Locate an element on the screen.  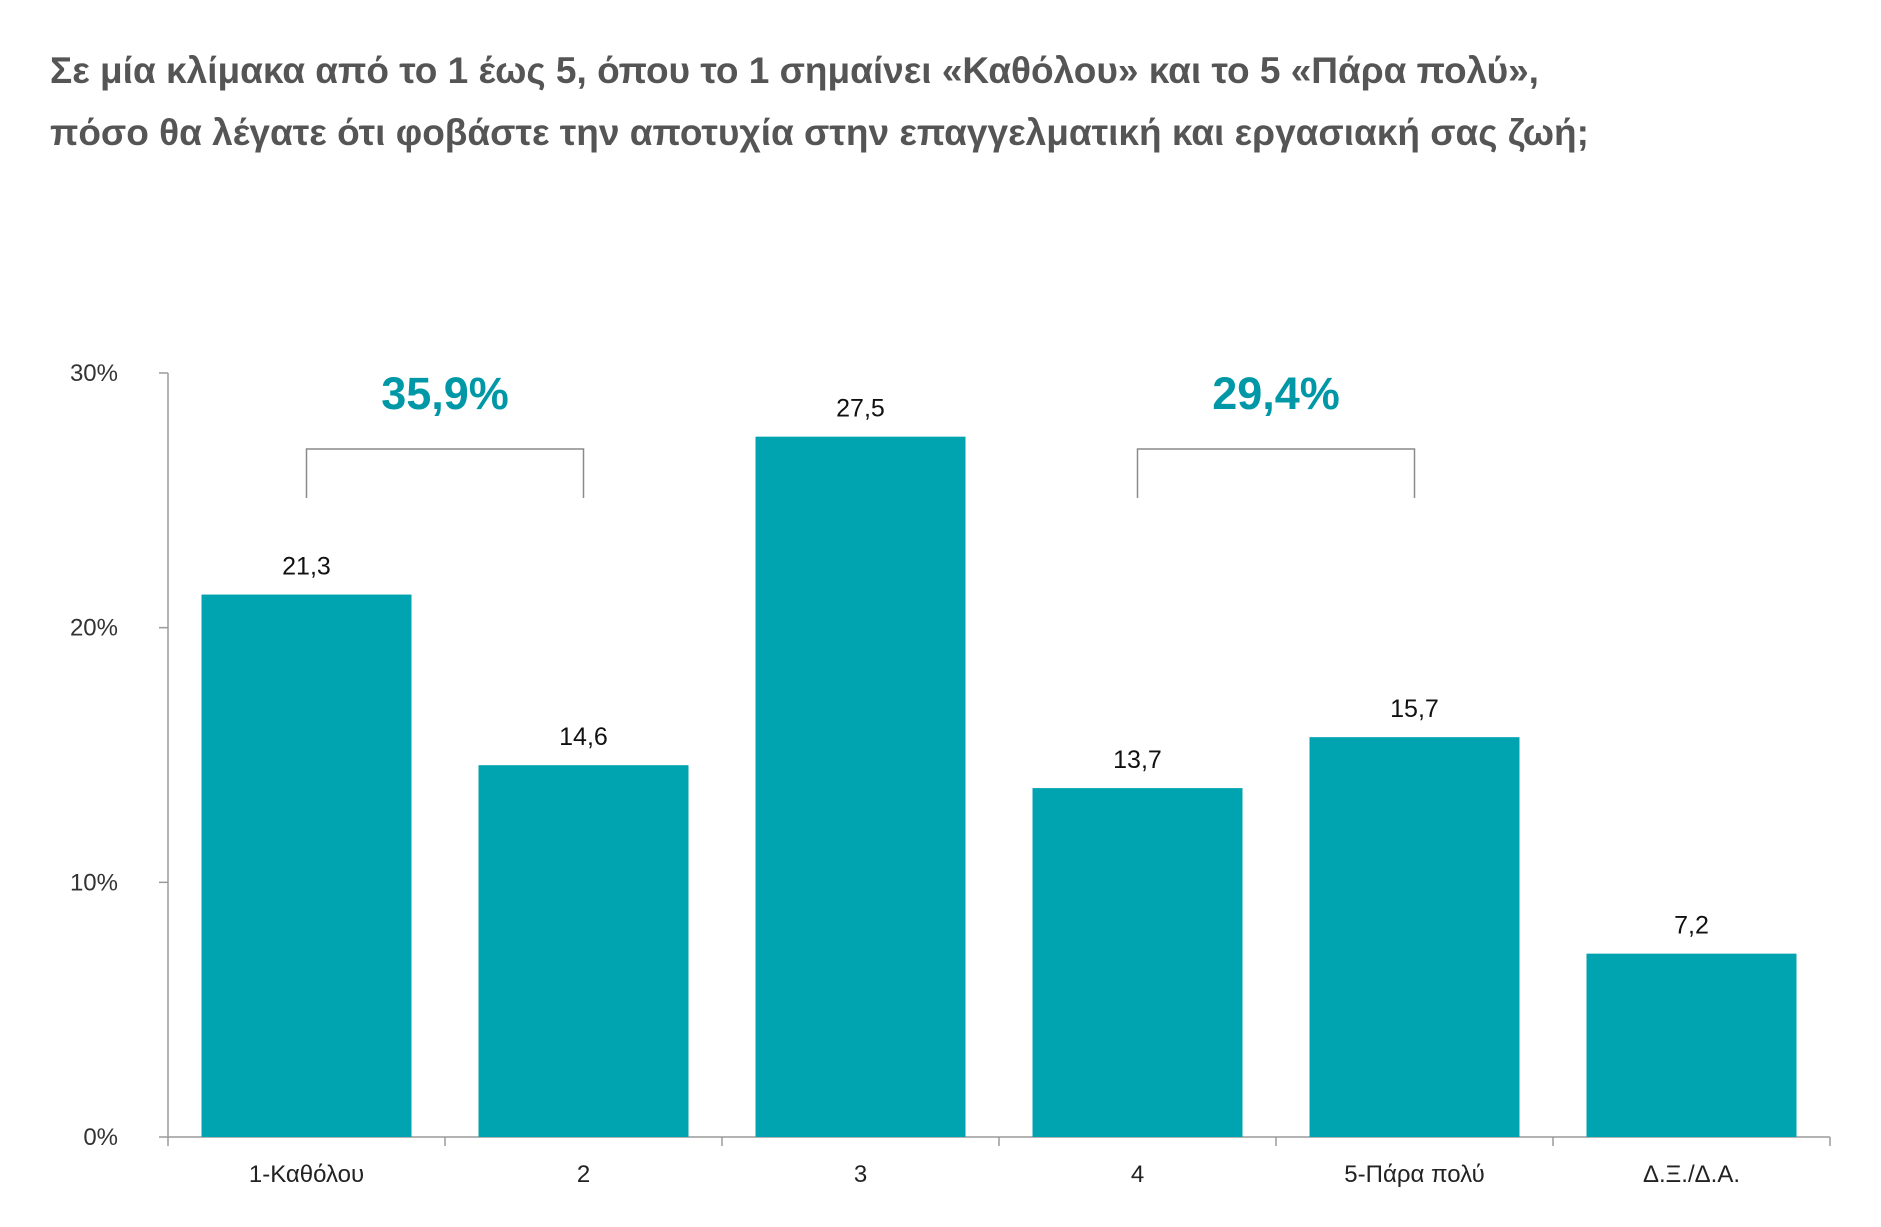
group-total-label: 35,9% is located at coordinates (445, 393).